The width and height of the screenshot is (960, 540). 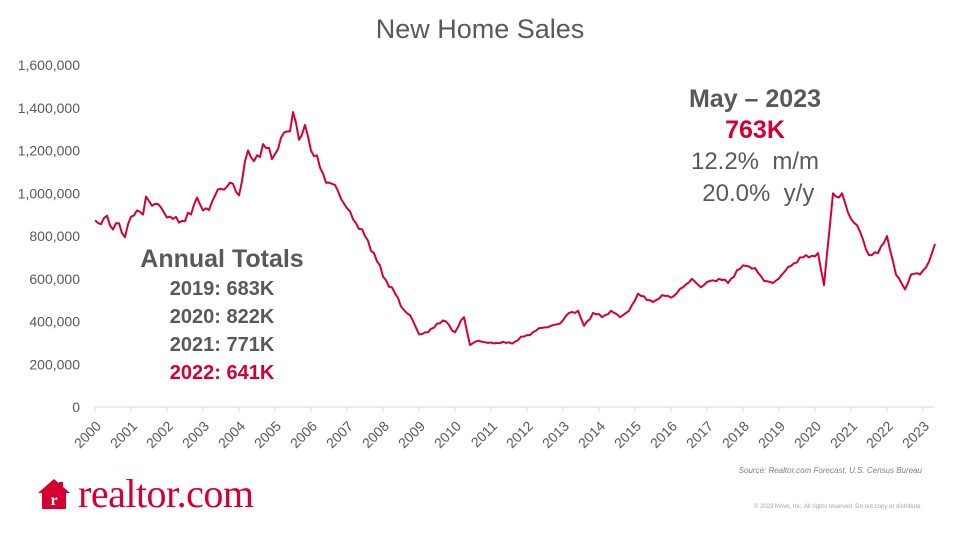 I want to click on x-tick-label: 2019, so click(x=771, y=434).